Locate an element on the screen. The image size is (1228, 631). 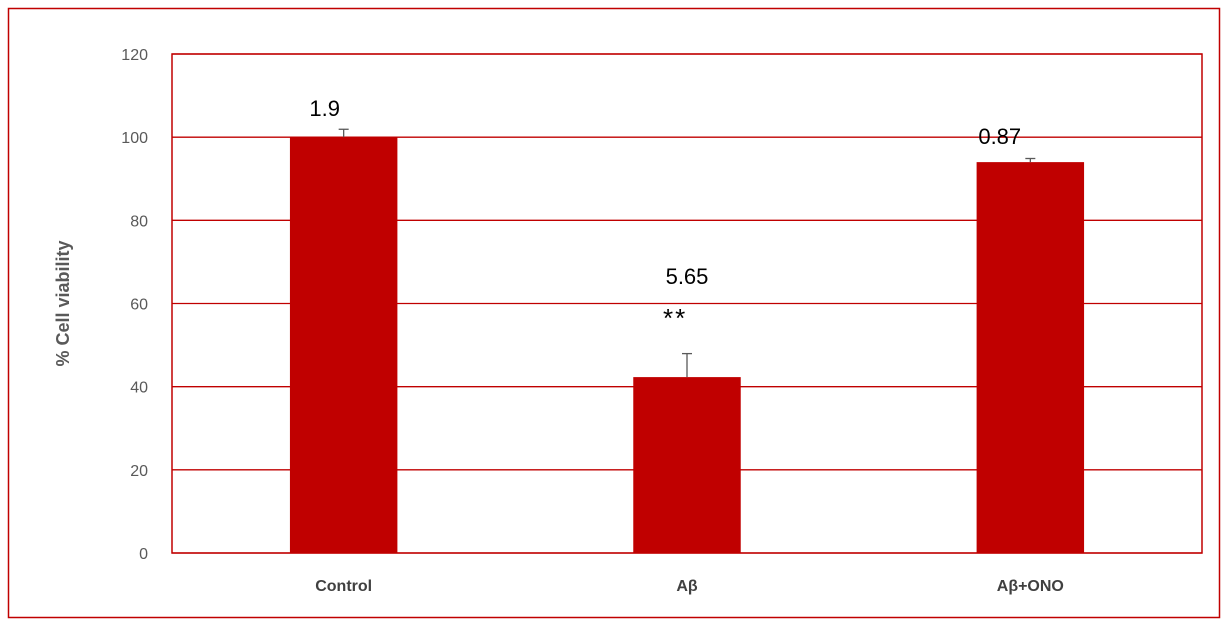
significance-annotation: ** is located at coordinates (675, 318).